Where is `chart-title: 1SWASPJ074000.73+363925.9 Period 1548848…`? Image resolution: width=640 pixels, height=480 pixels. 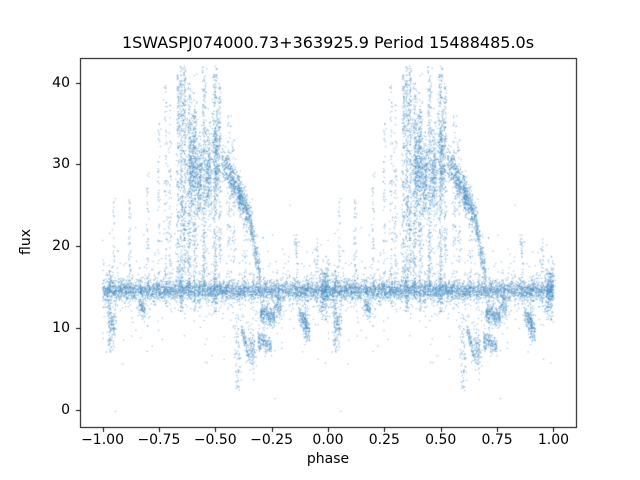
chart-title: 1SWASPJ074000.73+363925.9 Period 1548848… is located at coordinates (328, 42).